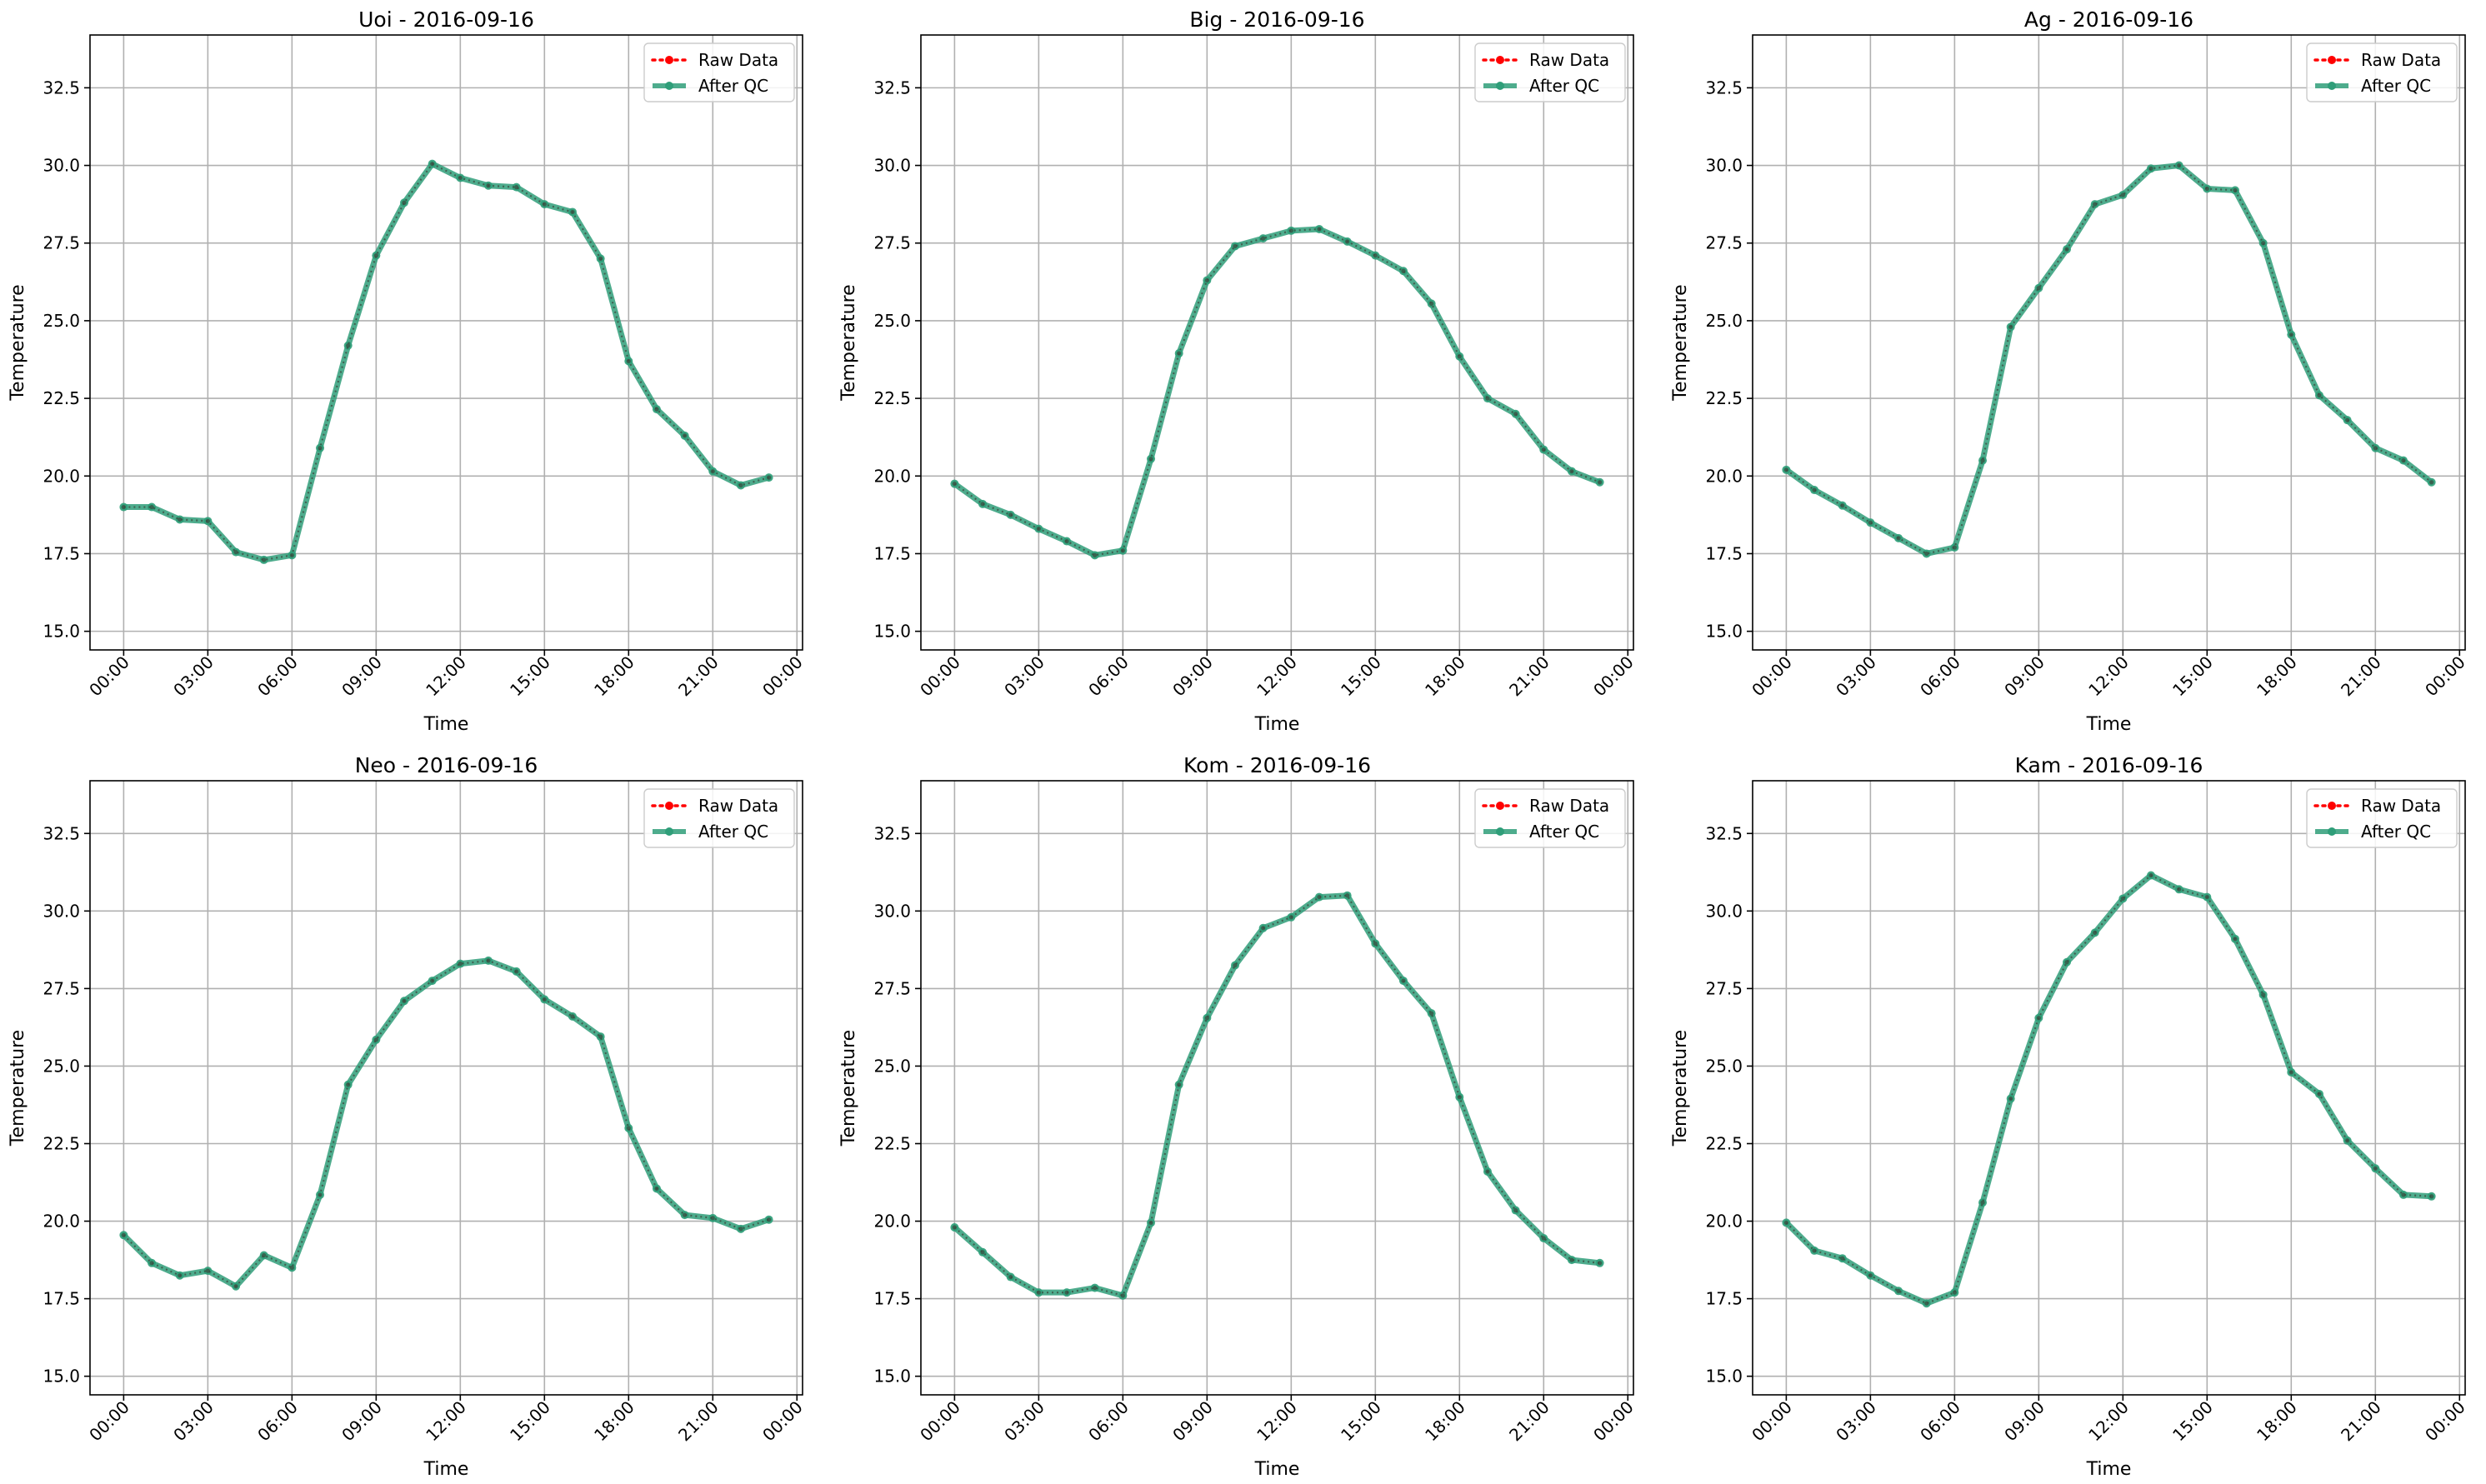 This screenshot has width=2486, height=1484. I want to click on y-tick-label: 22.5, so click(892, 1144).